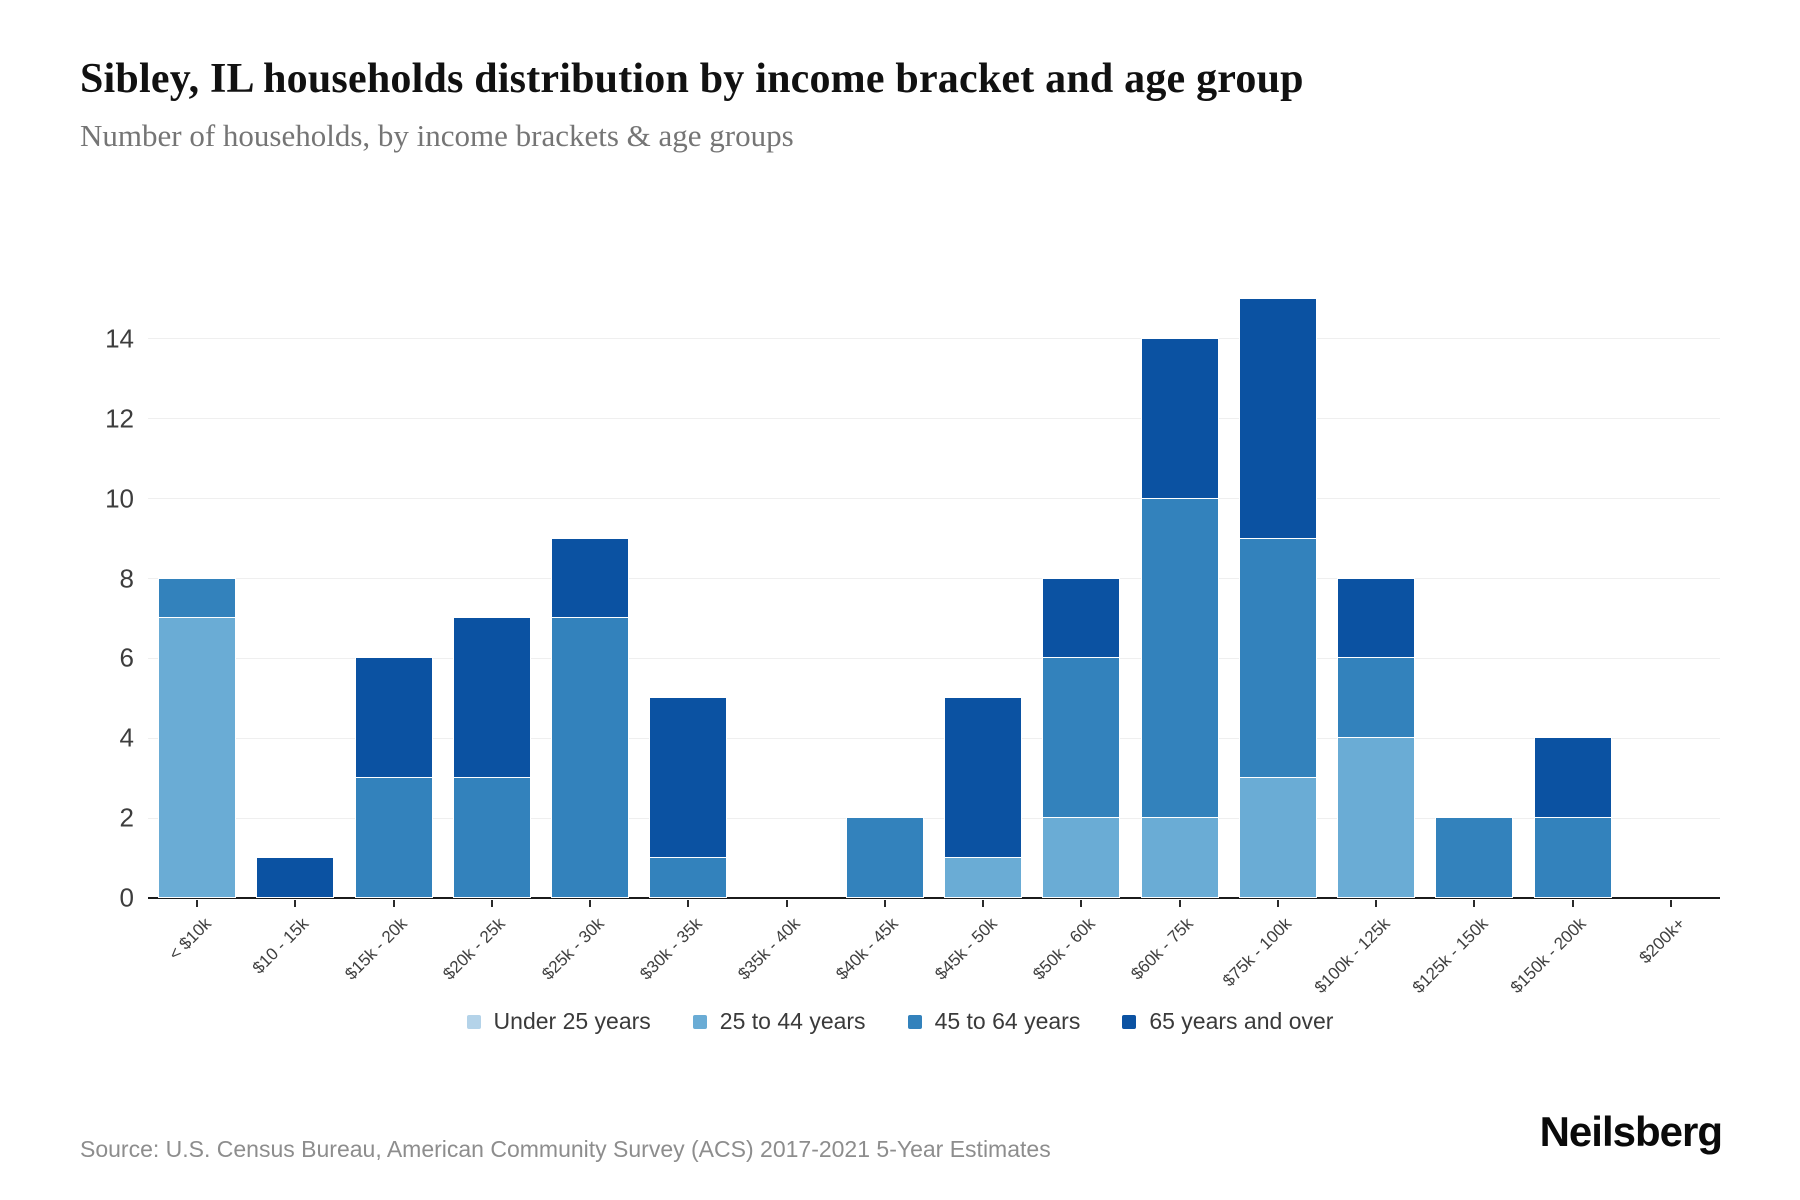 Image resolution: width=1800 pixels, height=1200 pixels. Describe the element at coordinates (572, 1021) in the screenshot. I see `legend-label: Under 25 years` at that location.